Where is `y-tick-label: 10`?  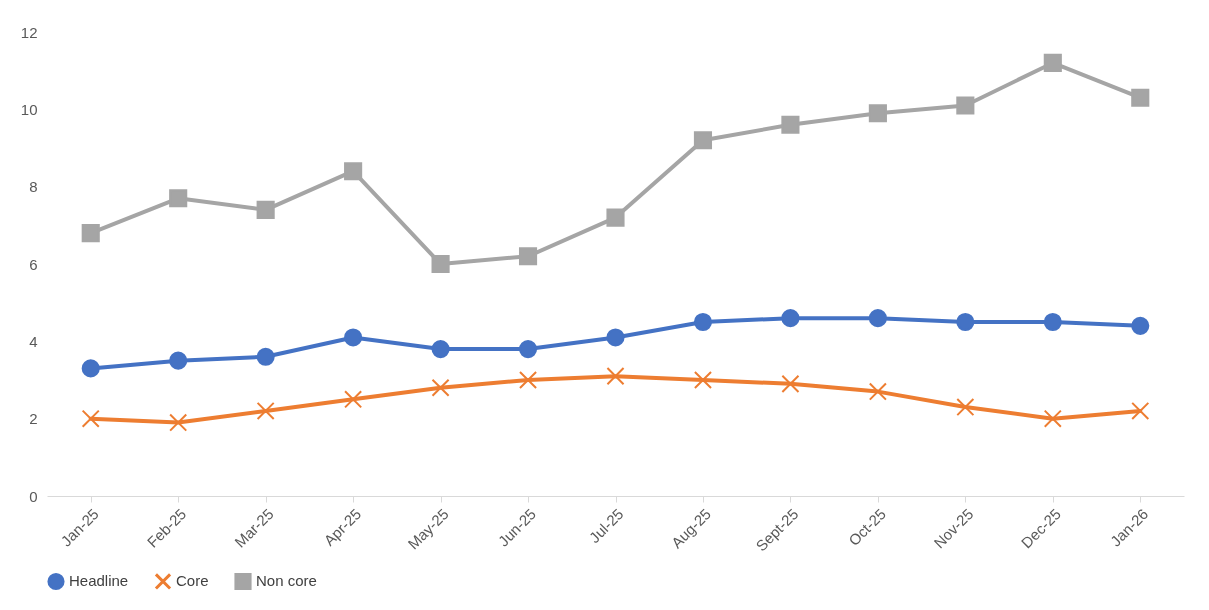
y-tick-label: 10 is located at coordinates (29, 109).